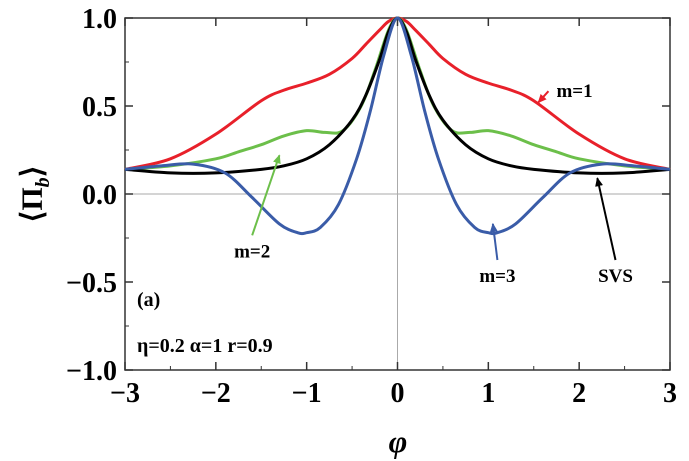  What do you see at coordinates (91, 371) in the screenshot?
I see `y-tick-label: −1.0` at bounding box center [91, 371].